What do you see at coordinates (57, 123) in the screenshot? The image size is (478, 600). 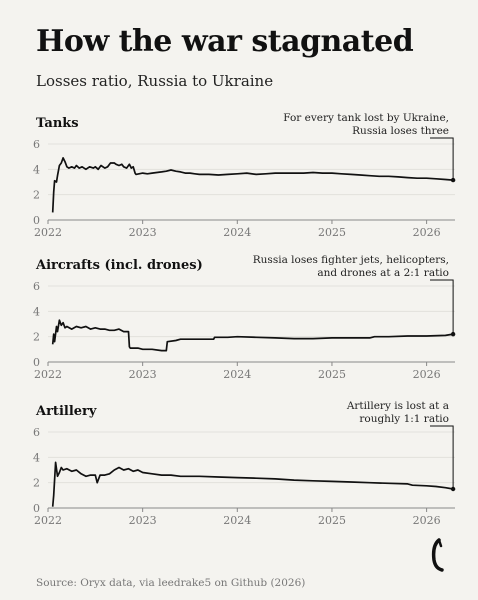 I see `chart-title: Tanks` at bounding box center [57, 123].